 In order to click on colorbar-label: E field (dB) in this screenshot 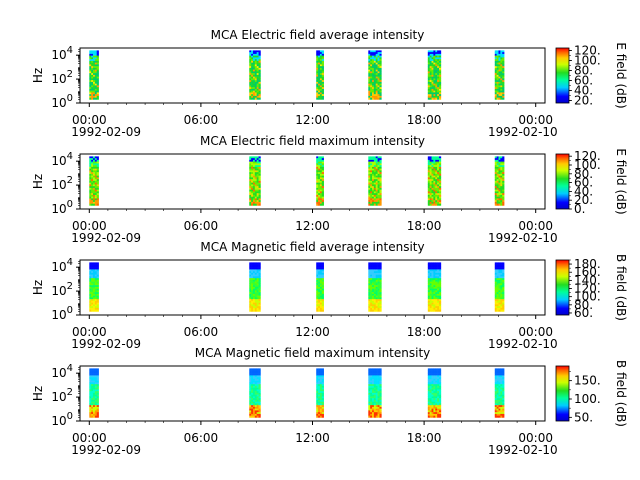, I will do `click(621, 75)`.